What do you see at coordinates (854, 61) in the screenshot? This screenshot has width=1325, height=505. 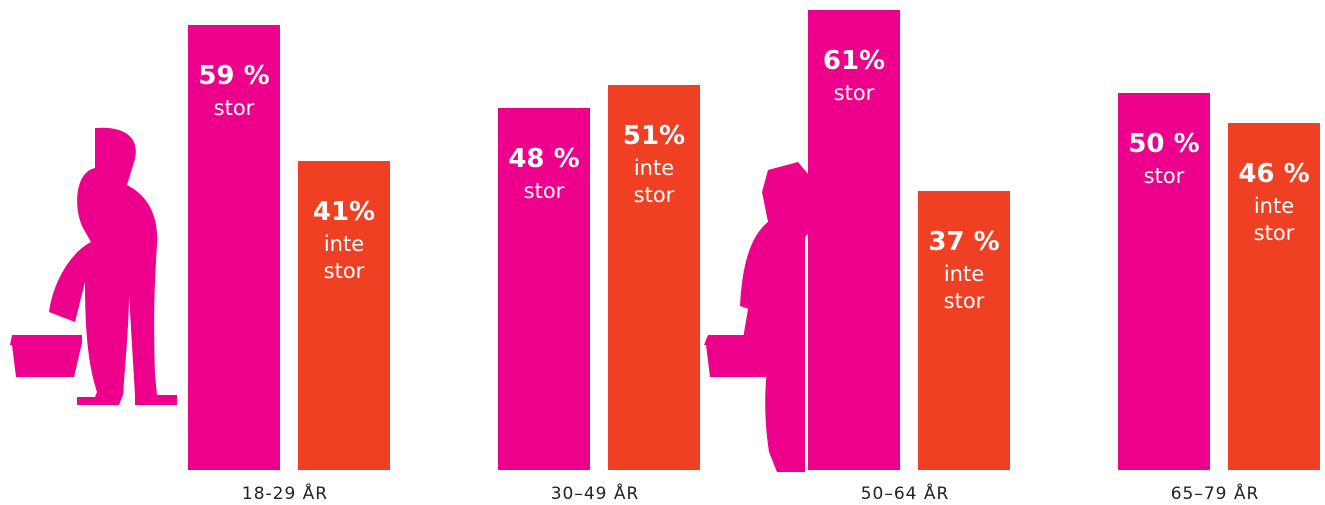 I see `value-label: 61%` at bounding box center [854, 61].